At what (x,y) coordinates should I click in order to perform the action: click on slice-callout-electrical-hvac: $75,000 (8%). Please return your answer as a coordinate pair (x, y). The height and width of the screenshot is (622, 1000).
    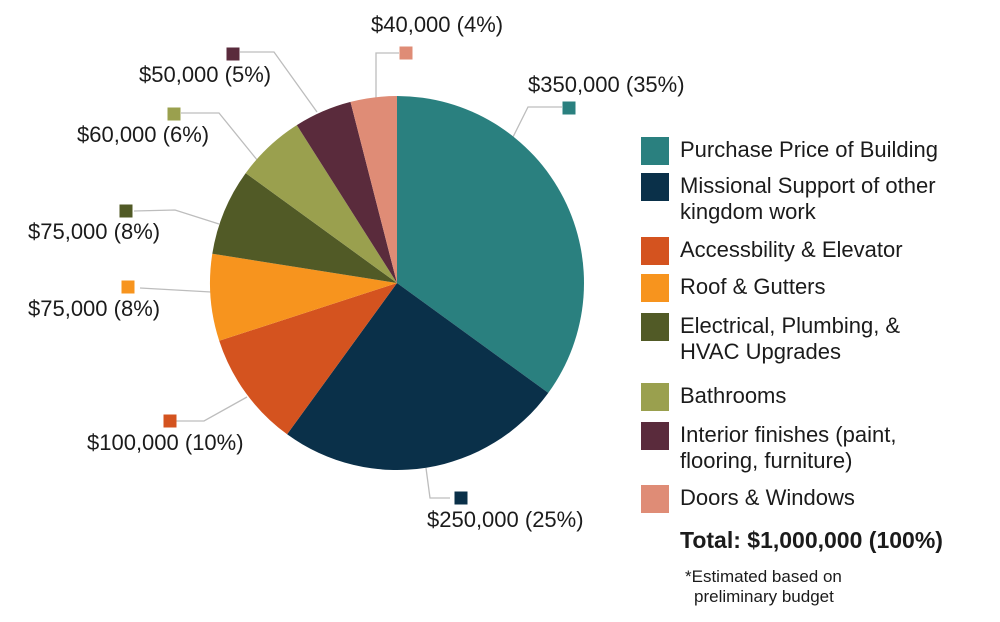
    Looking at the image, I should click on (94, 231).